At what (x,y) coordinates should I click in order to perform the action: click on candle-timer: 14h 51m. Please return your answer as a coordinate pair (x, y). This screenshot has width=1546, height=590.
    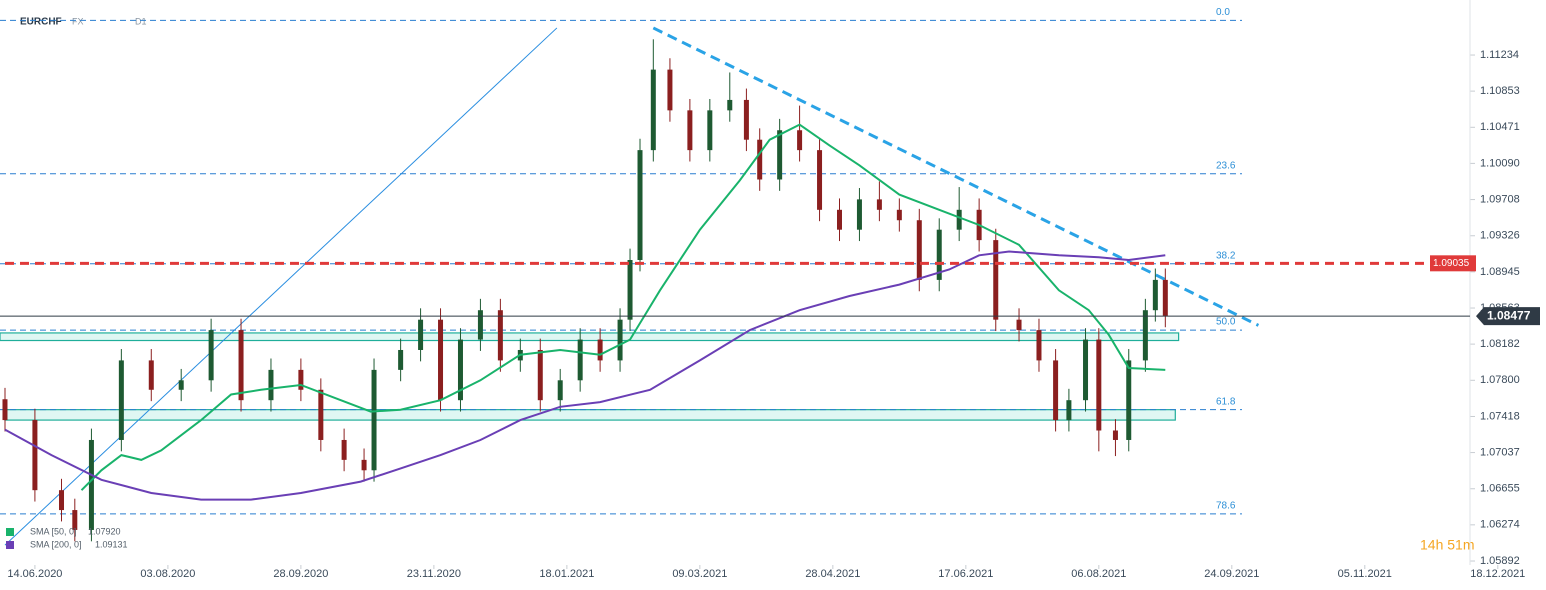
    Looking at the image, I should click on (1447, 545).